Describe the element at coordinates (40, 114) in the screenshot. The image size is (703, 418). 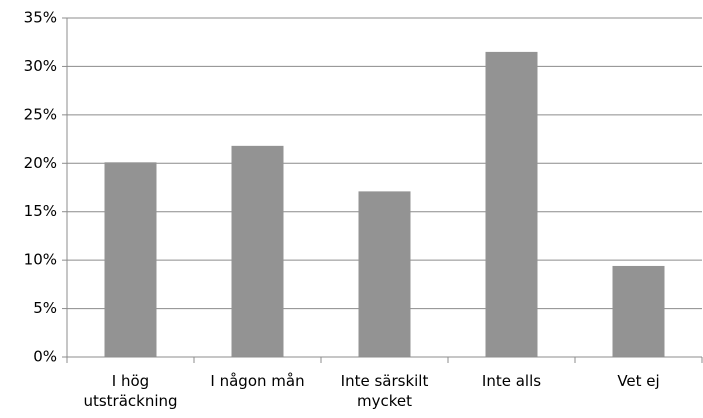
I see `y-tick-label: 25%` at that location.